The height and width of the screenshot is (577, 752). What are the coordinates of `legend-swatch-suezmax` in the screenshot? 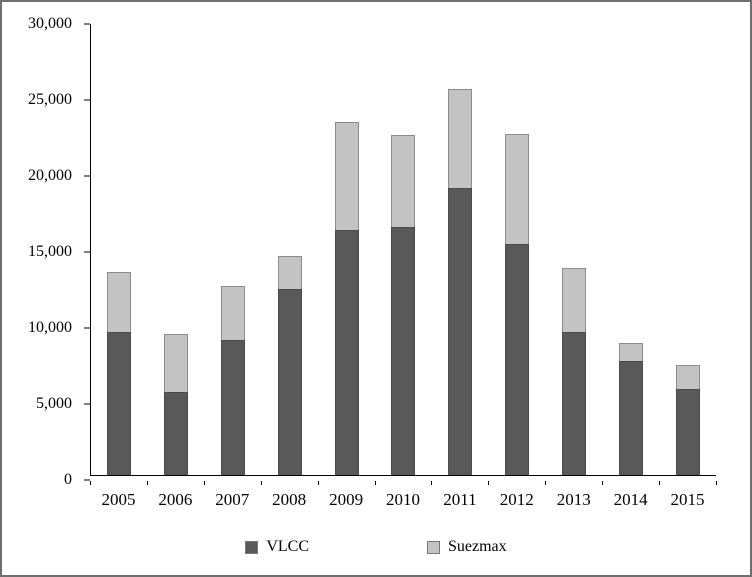 It's located at (433, 547).